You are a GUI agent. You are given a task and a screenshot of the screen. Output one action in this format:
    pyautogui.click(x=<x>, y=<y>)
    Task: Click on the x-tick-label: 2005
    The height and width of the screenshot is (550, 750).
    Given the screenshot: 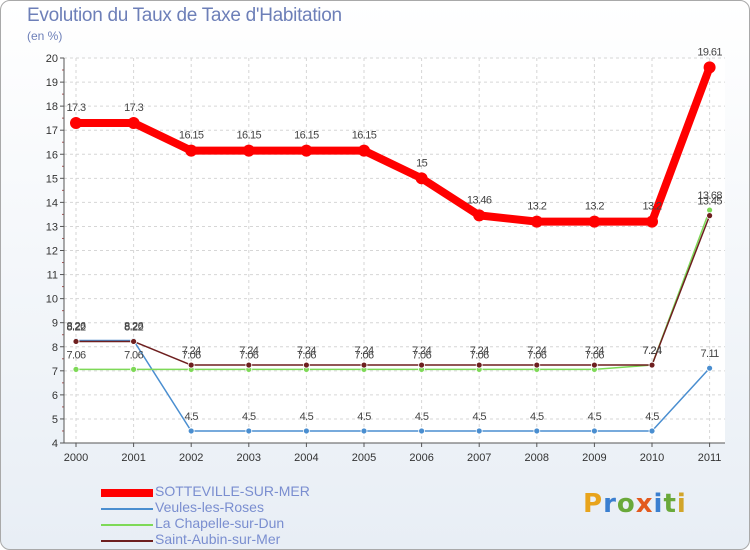 What is the action you would take?
    pyautogui.click(x=364, y=458)
    